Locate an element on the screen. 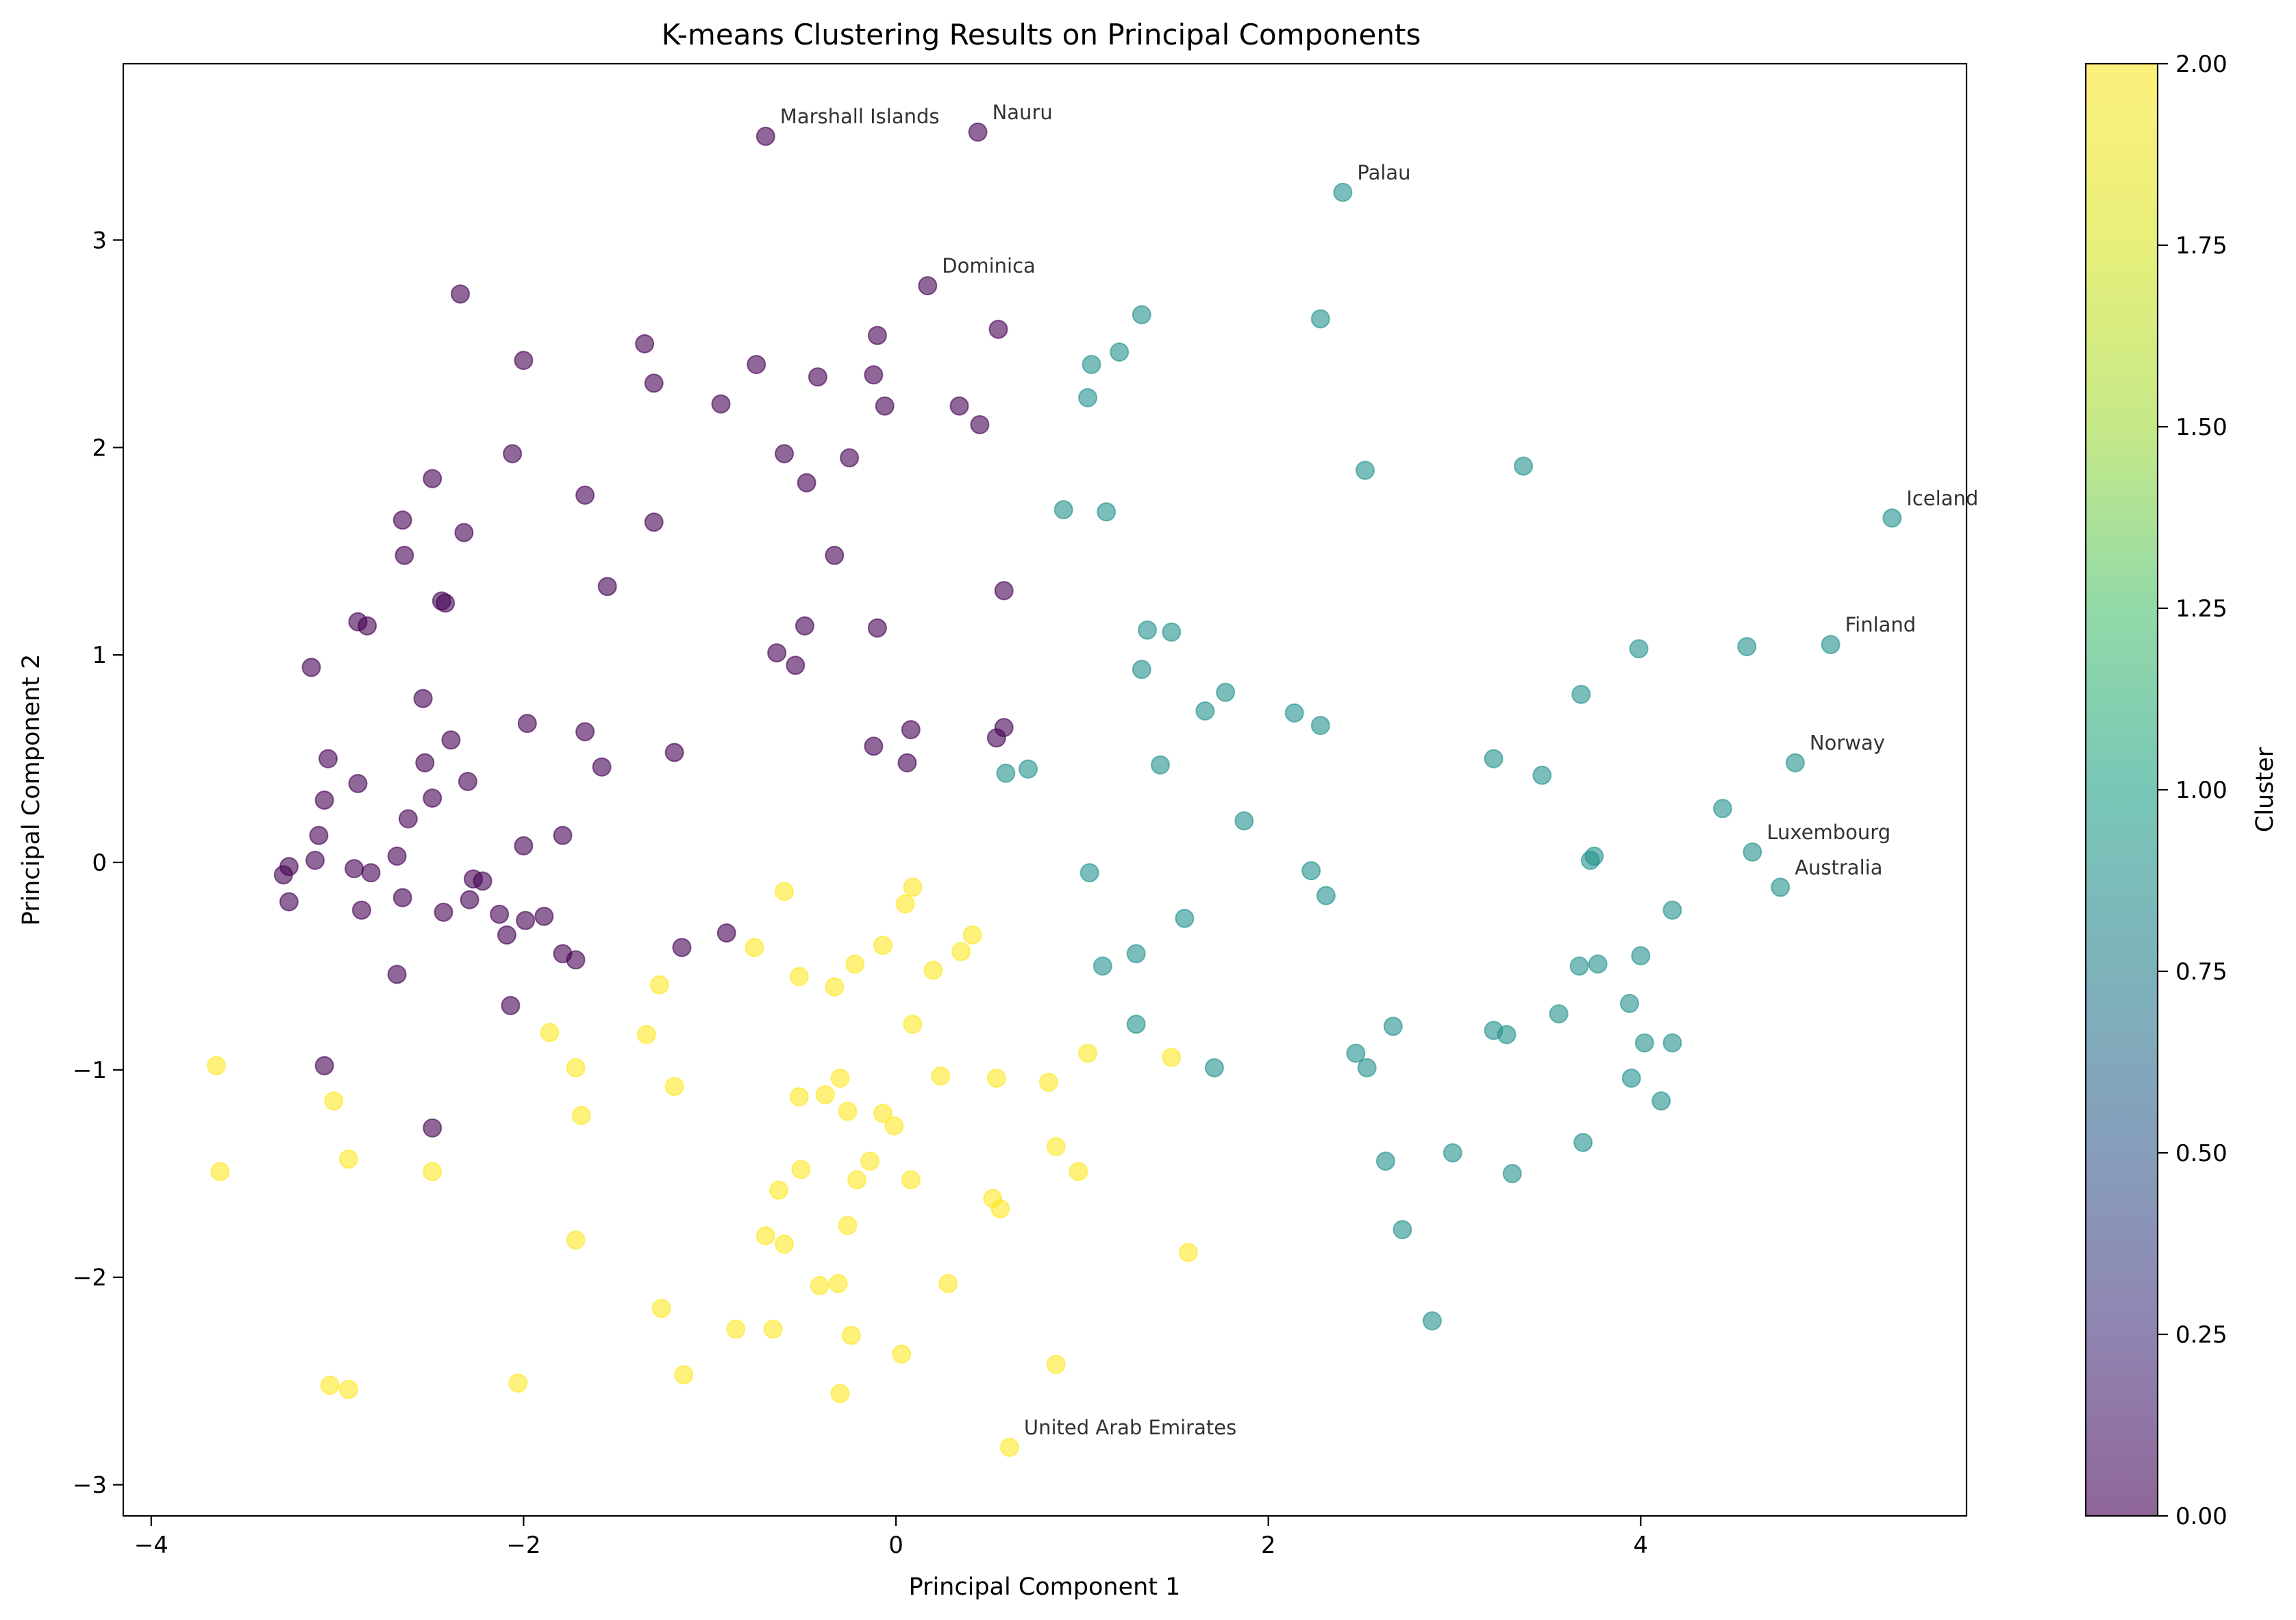 The width and height of the screenshot is (2296, 1620). colorbar-tick-label: 0.75 is located at coordinates (2201, 972).